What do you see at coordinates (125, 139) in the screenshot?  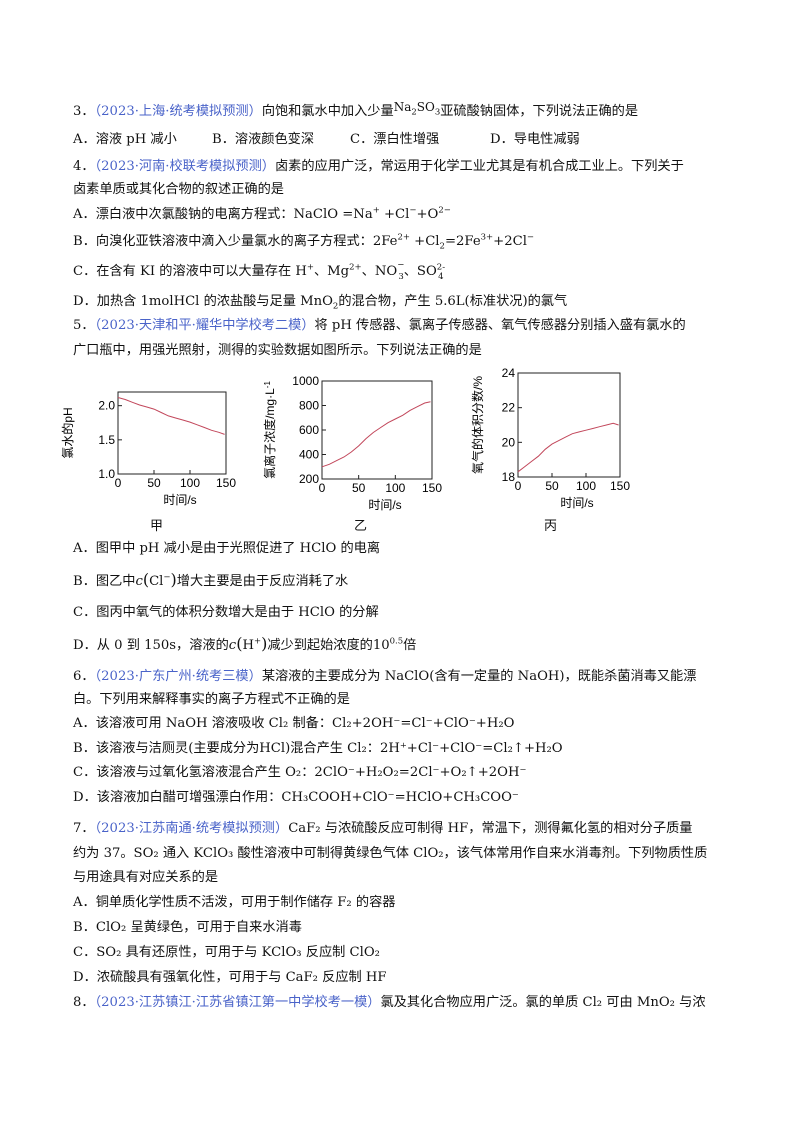 I see `q3-option-a: A．溶液 pH 减小` at bounding box center [125, 139].